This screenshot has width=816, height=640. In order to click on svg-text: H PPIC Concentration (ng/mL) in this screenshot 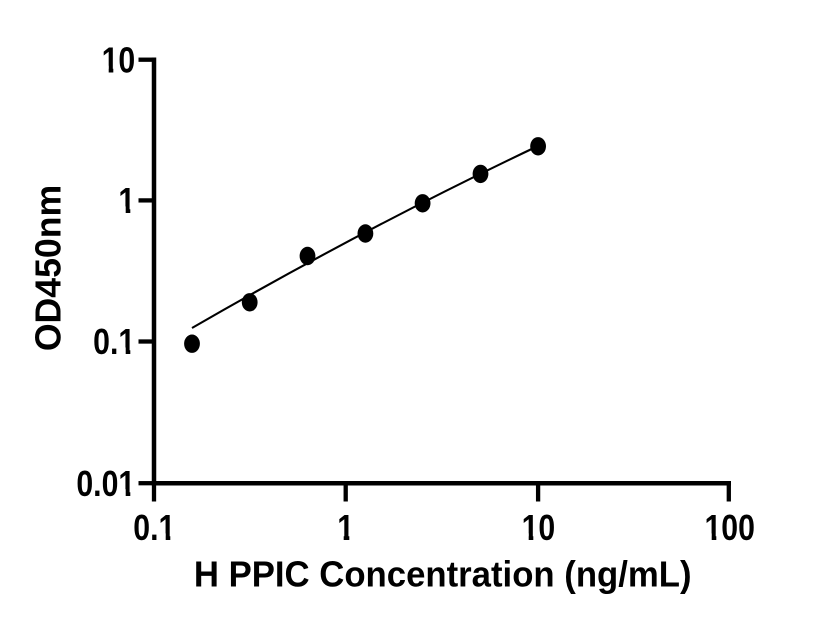, I will do `click(443, 575)`.